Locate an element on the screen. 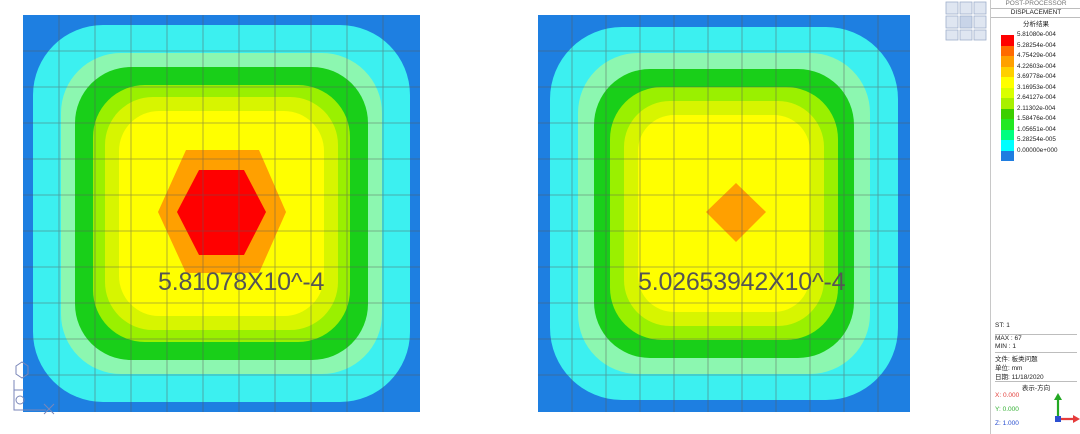  legend-subtitle: 分析结果 is located at coordinates (1036, 24).